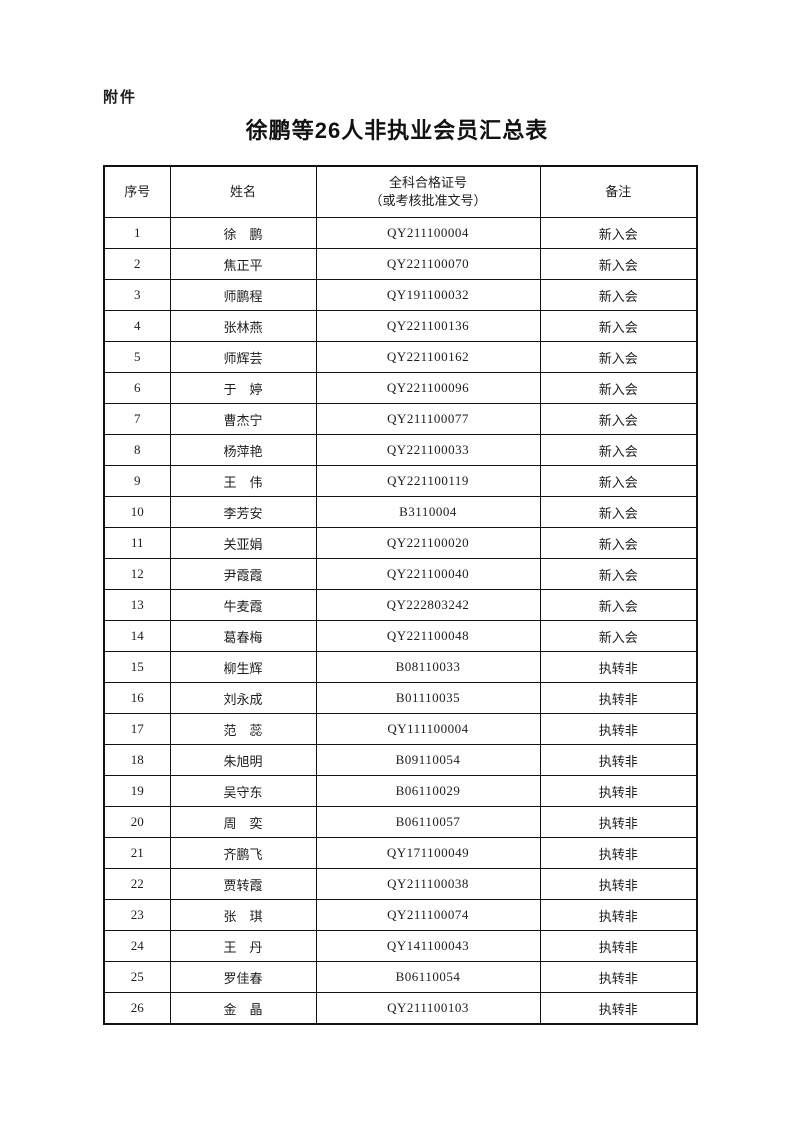  Describe the element at coordinates (428, 450) in the screenshot. I see `certificate-number: QY221100033` at that location.